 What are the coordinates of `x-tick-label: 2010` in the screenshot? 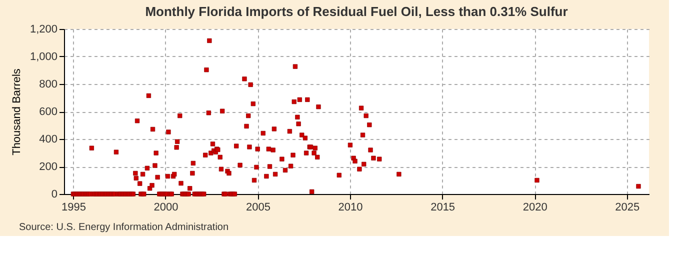 It's located at (350, 208).